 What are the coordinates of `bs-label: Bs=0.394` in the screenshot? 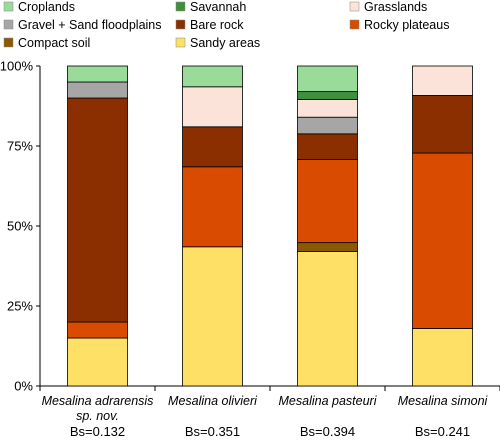 It's located at (327, 431).